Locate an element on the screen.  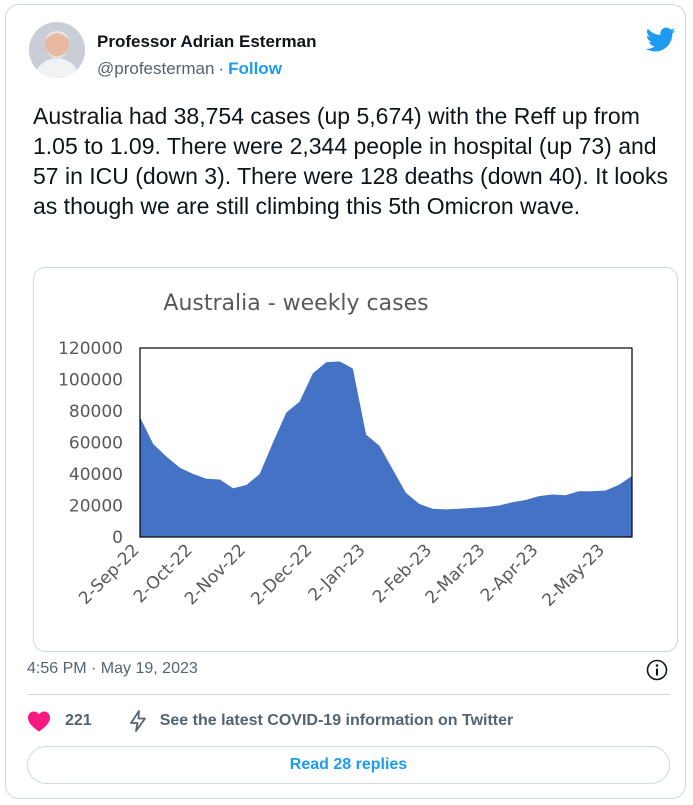
divider is located at coordinates (348, 694).